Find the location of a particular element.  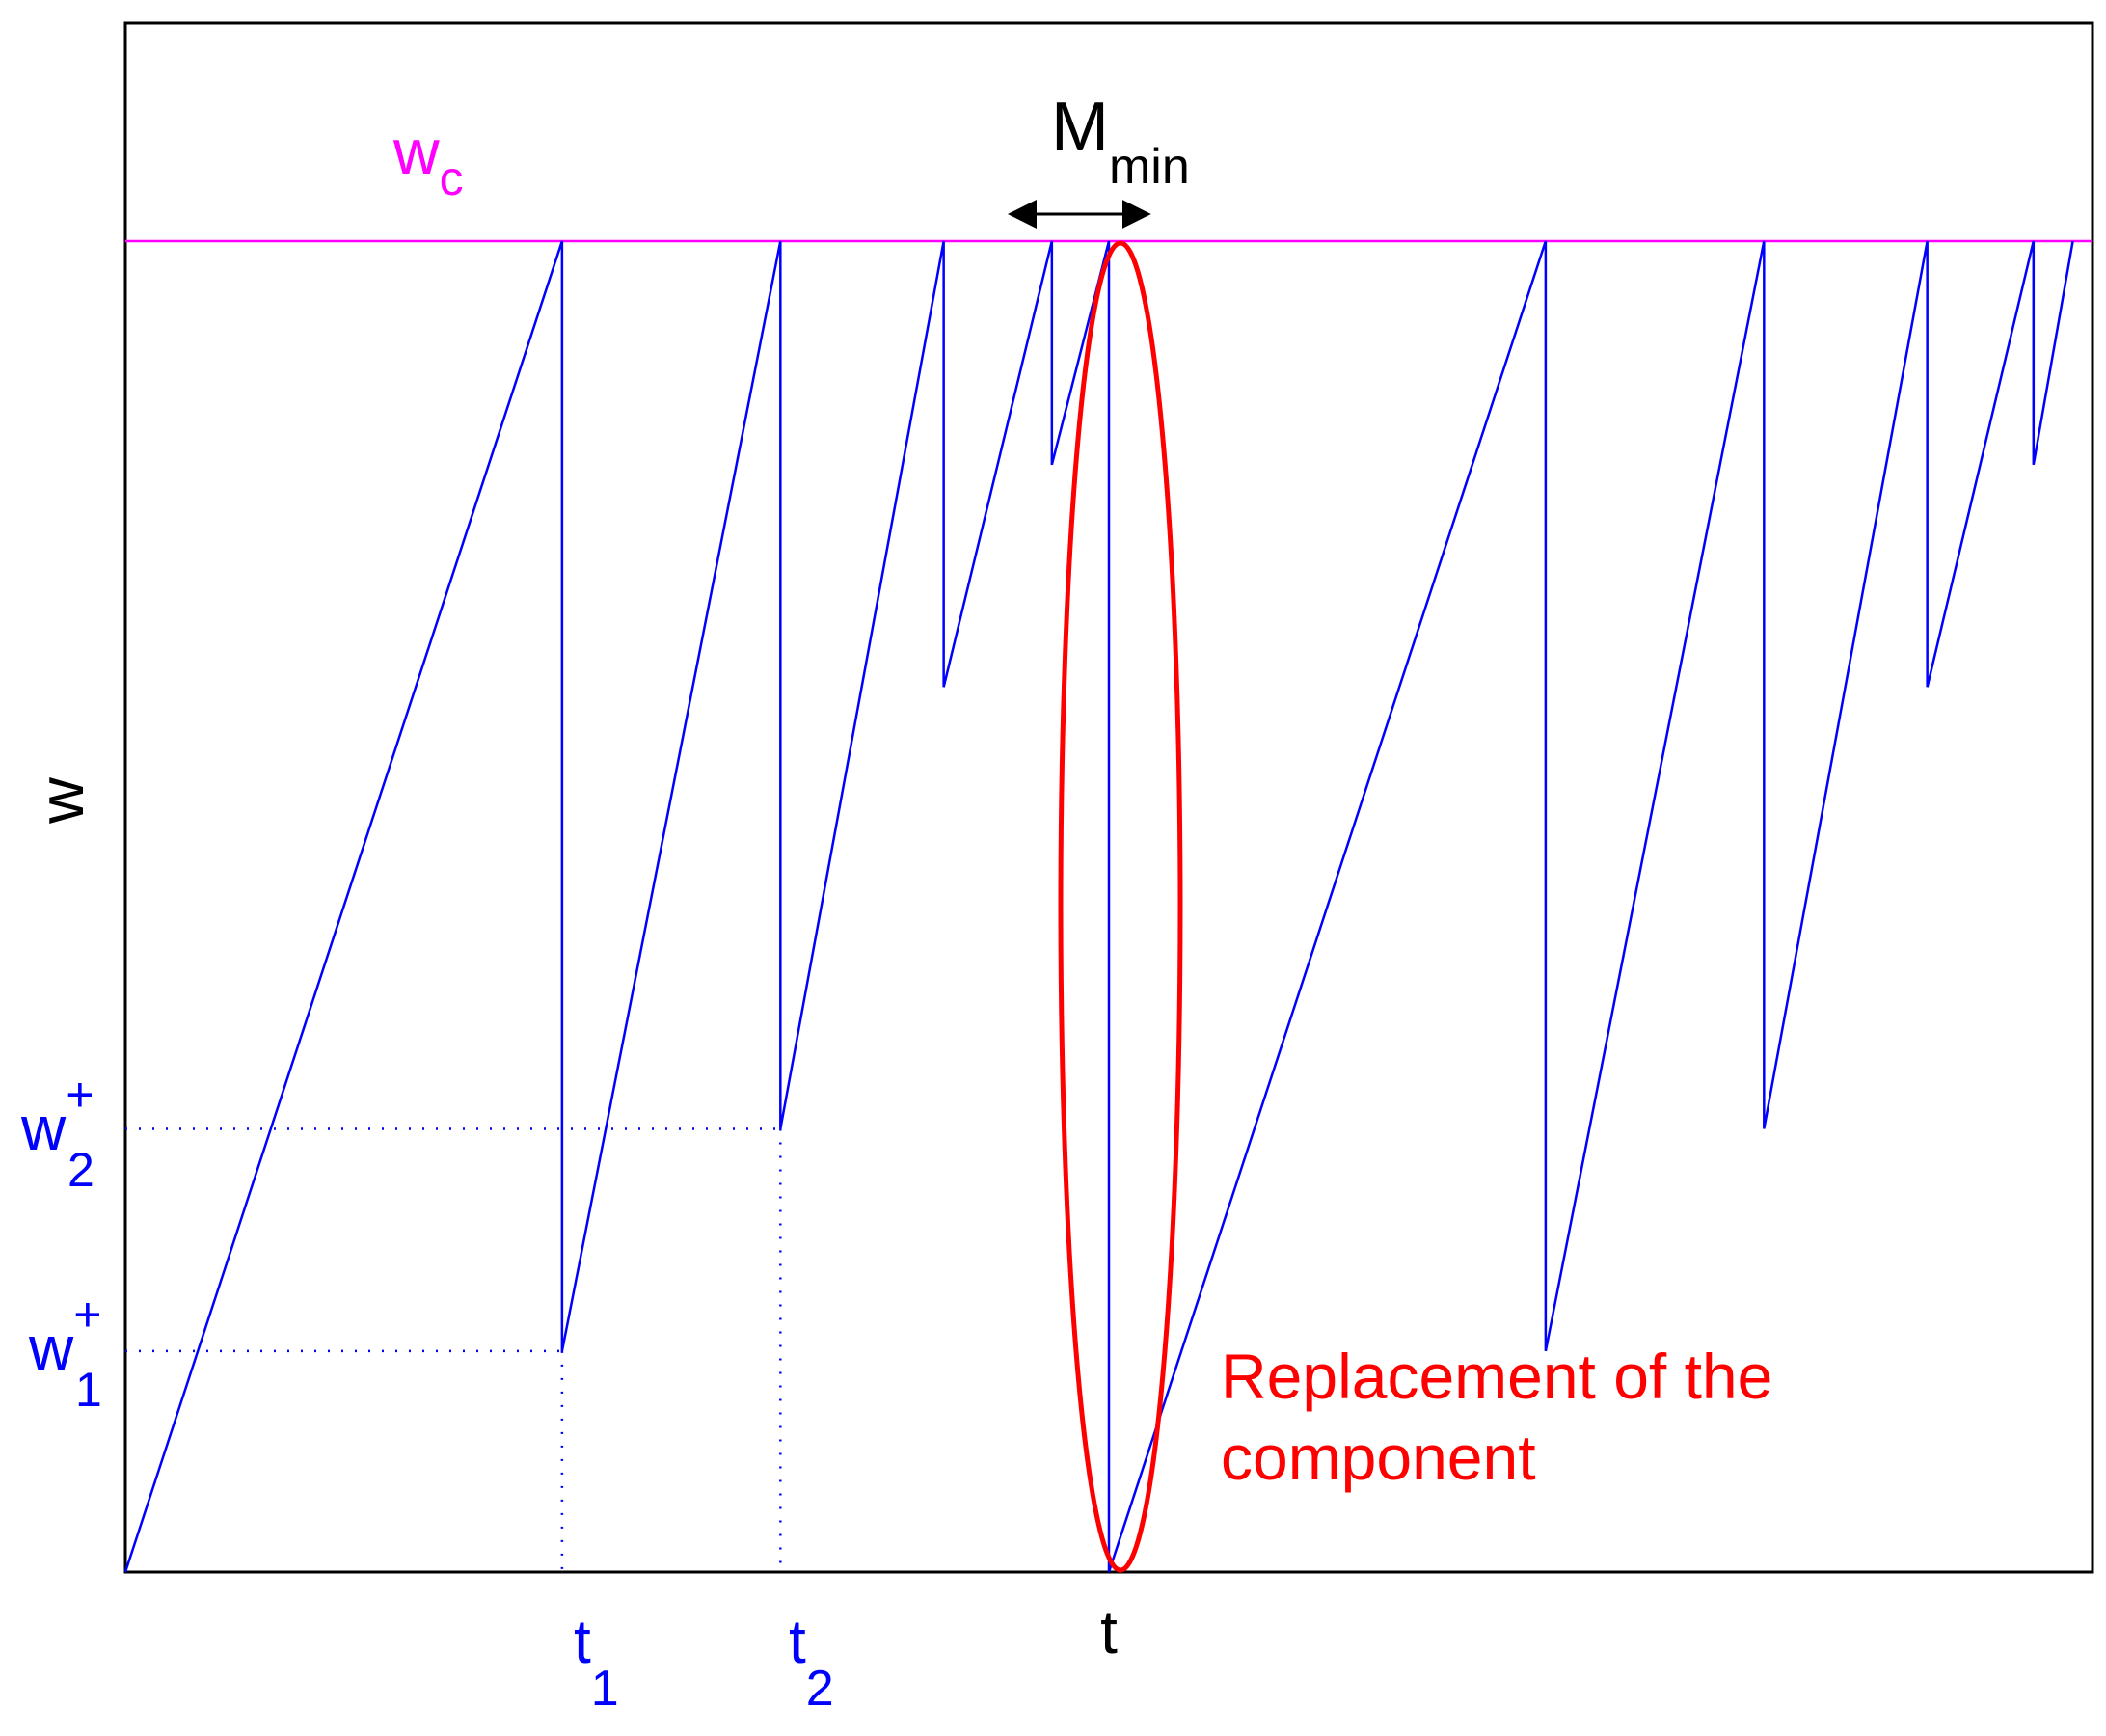

w1-plus-label-sub: 1 is located at coordinates (88, 1390).